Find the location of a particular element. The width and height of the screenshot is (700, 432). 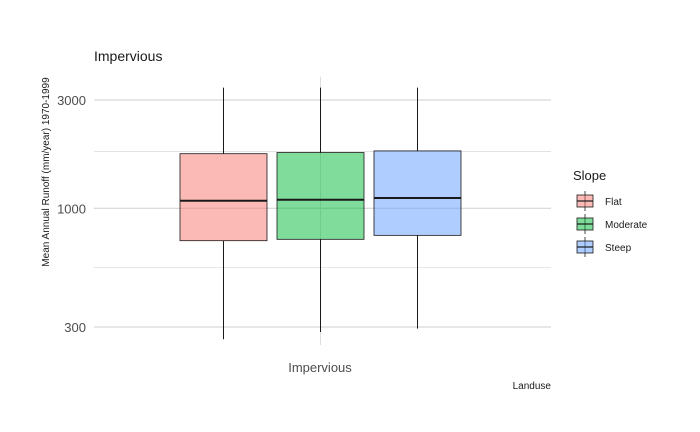

legend-label-steep: Steep is located at coordinates (618, 248).